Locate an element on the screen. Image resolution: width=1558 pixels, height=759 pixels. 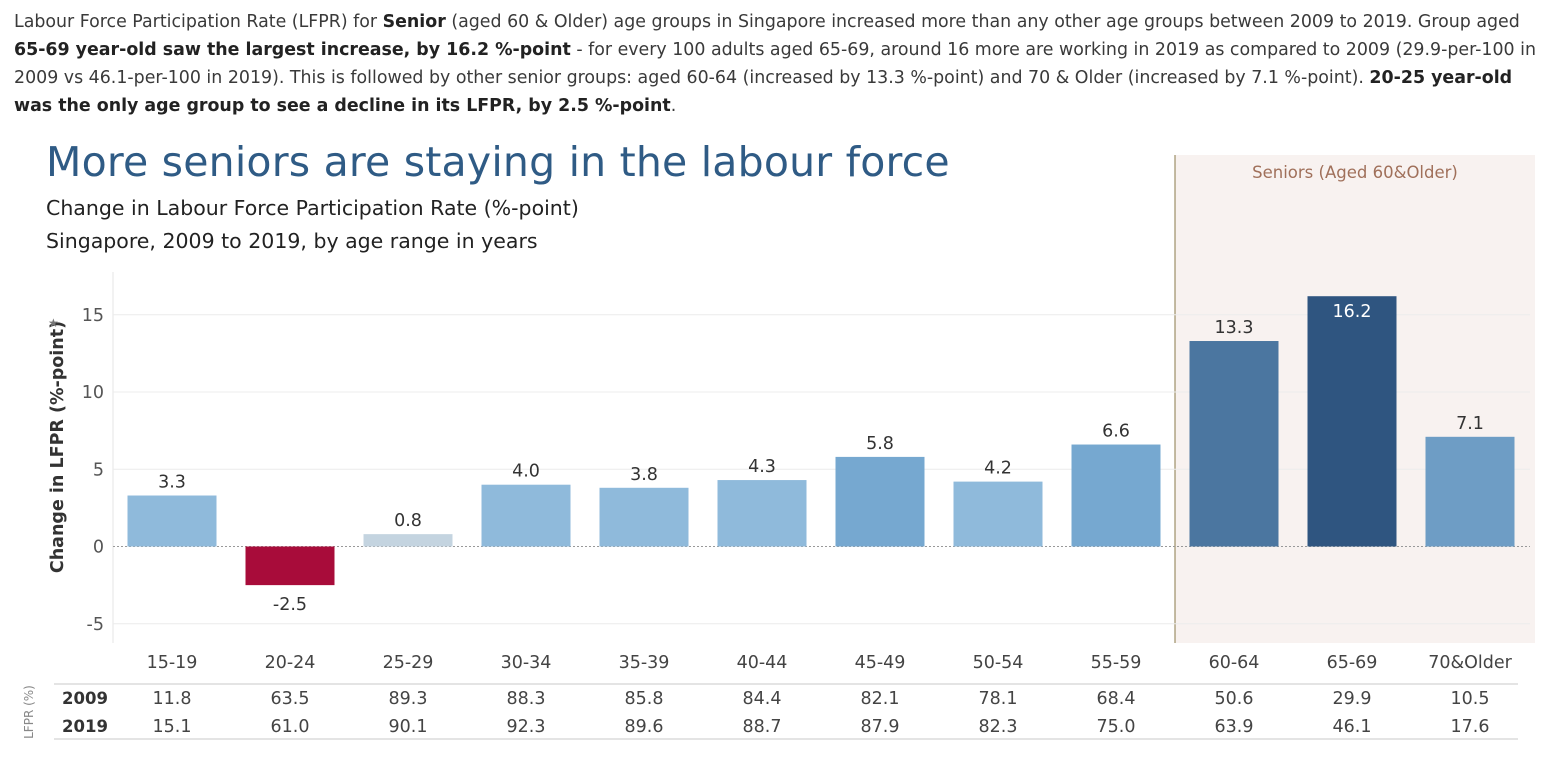
x-tick-label: 20-24 is located at coordinates (290, 663).